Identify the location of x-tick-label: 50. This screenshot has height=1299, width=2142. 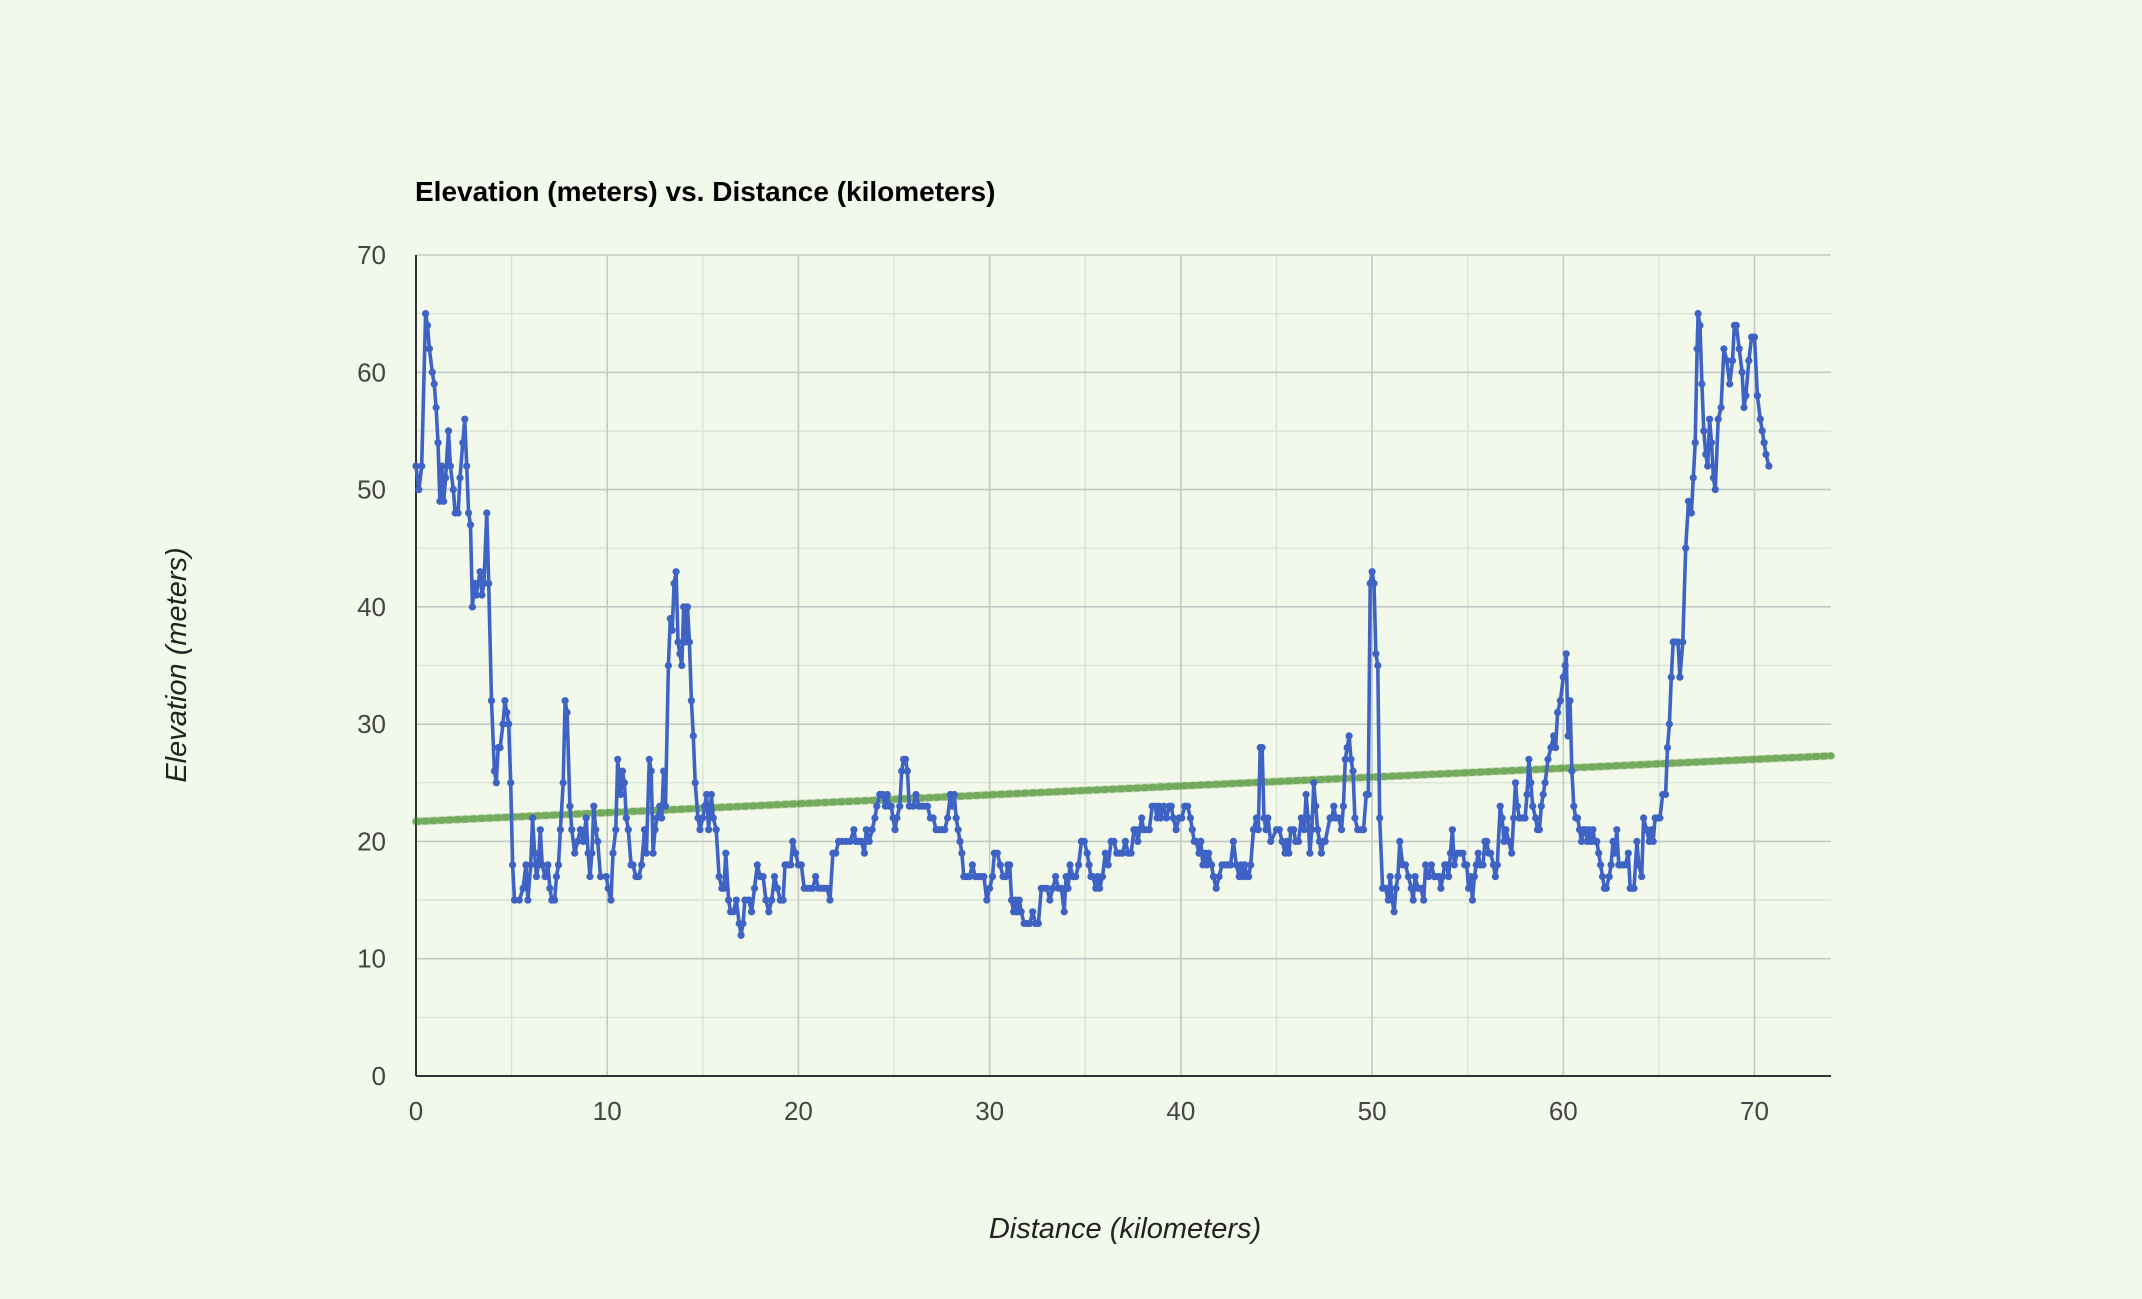
(1372, 1111).